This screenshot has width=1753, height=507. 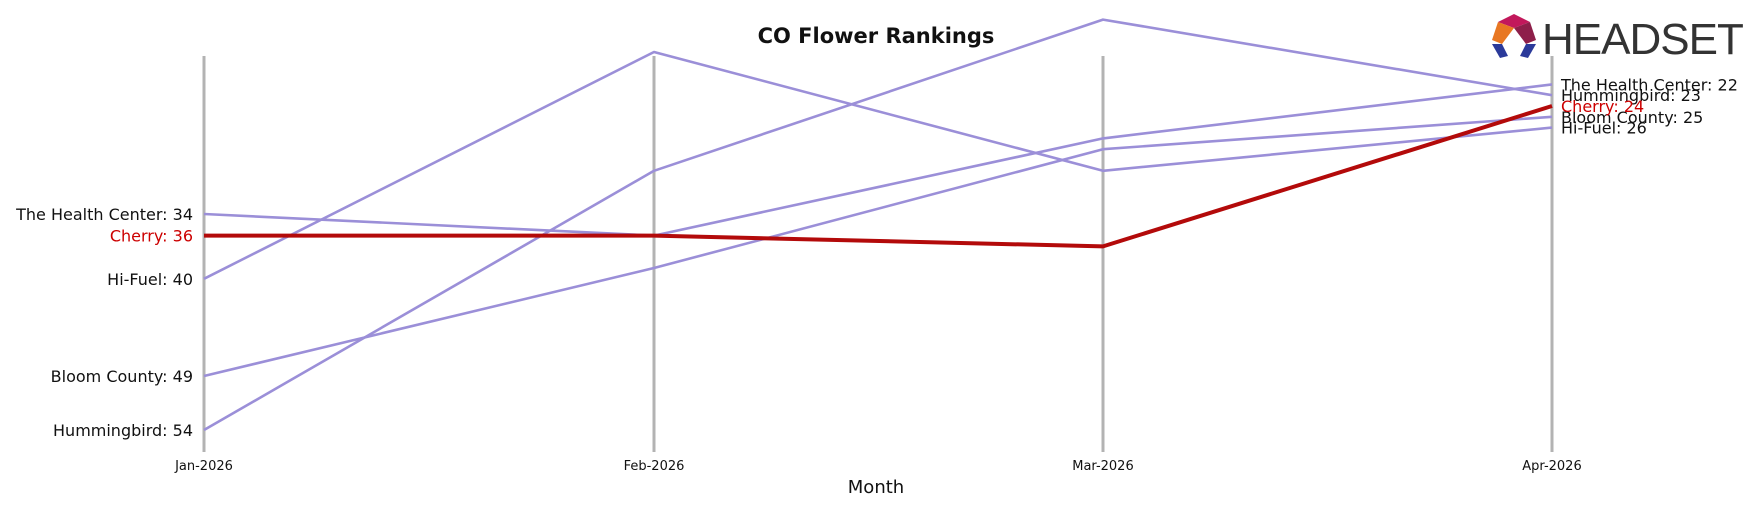 I want to click on end-label-hummingbird: Hummingbird: 23, so click(x=1631, y=95).